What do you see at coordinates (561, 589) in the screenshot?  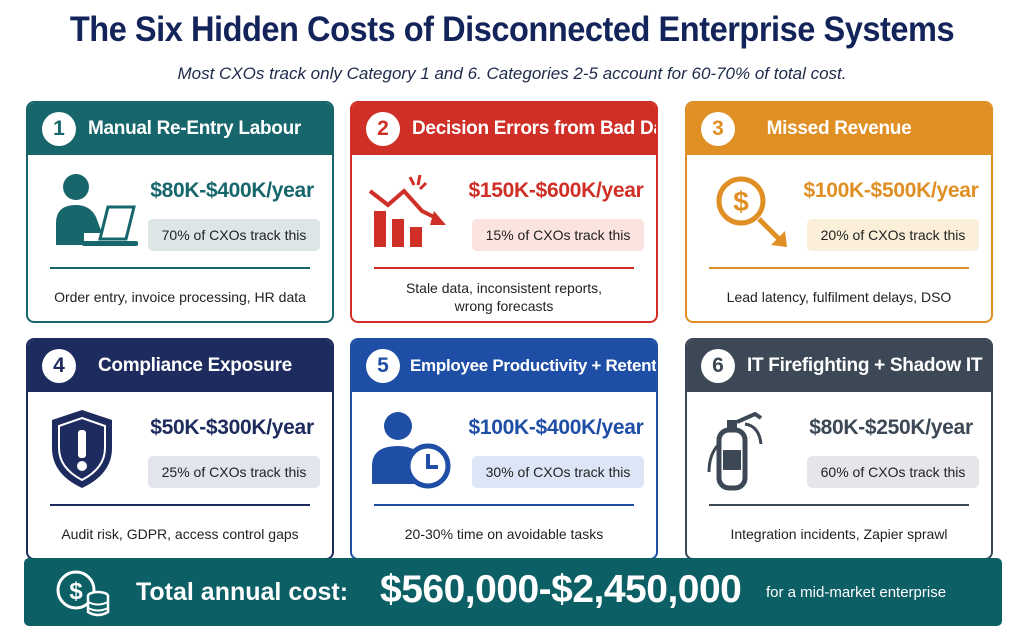 I see `total-value: $560,000-$2,450,000` at bounding box center [561, 589].